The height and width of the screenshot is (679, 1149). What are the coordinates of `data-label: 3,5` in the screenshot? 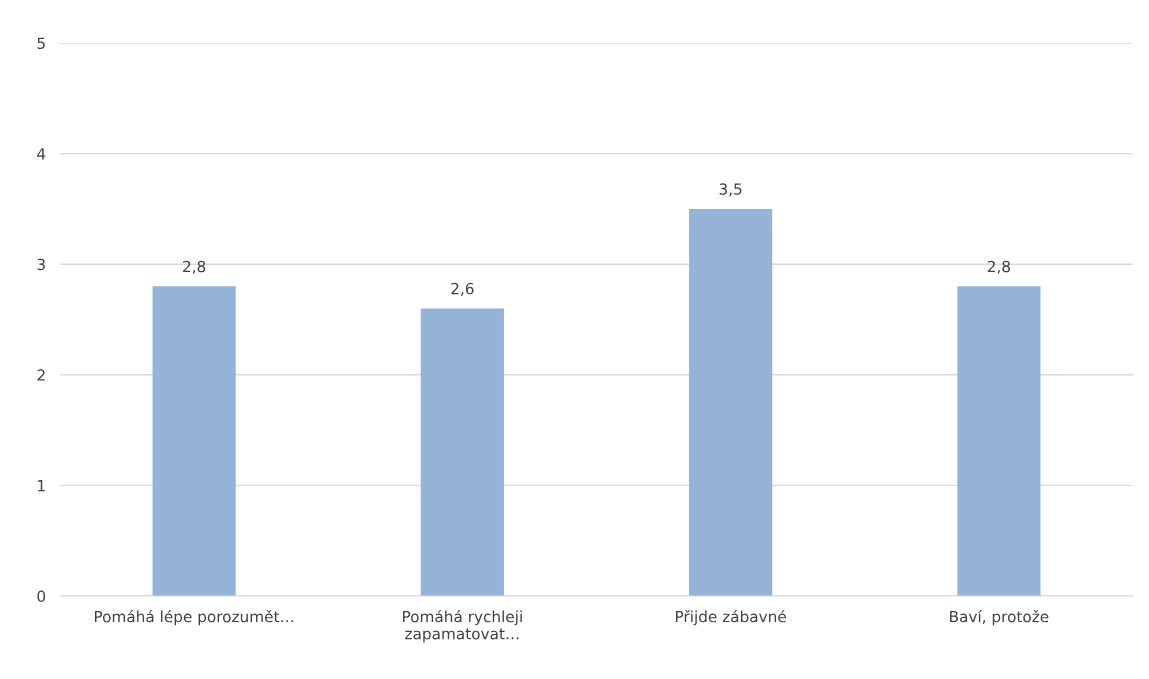 It's located at (730, 190).